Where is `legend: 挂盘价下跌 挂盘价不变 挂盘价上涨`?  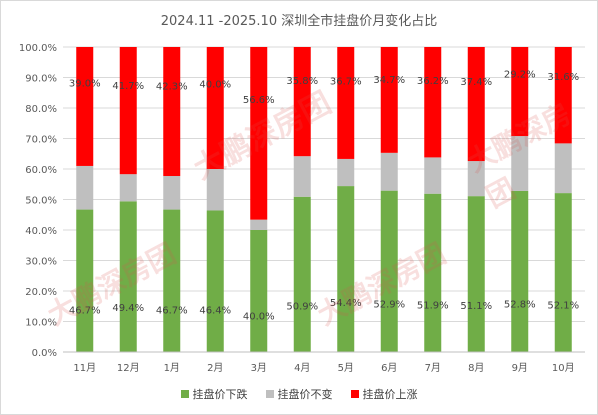 legend: 挂盘价下跌 挂盘价不变 挂盘价上涨 is located at coordinates (299, 394).